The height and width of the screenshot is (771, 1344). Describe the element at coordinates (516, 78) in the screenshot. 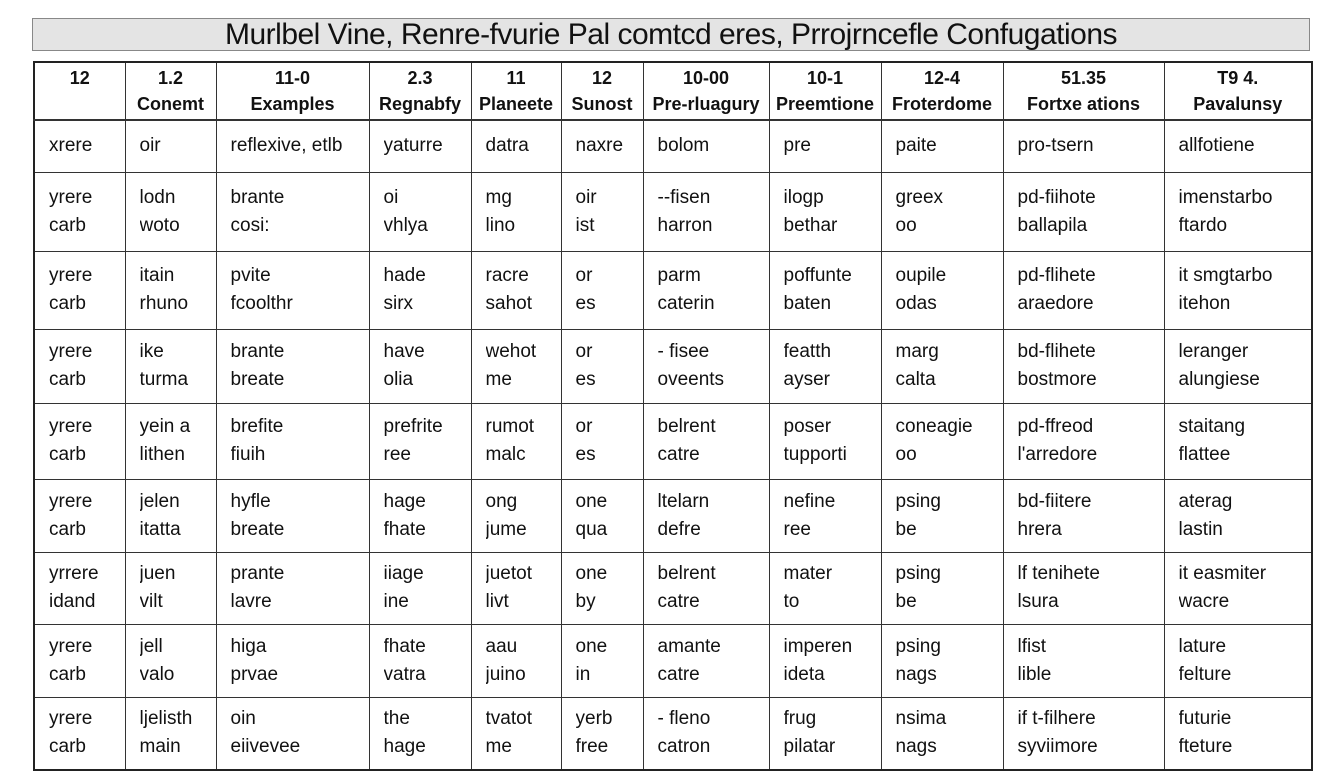

I see `header-line: 11` at that location.